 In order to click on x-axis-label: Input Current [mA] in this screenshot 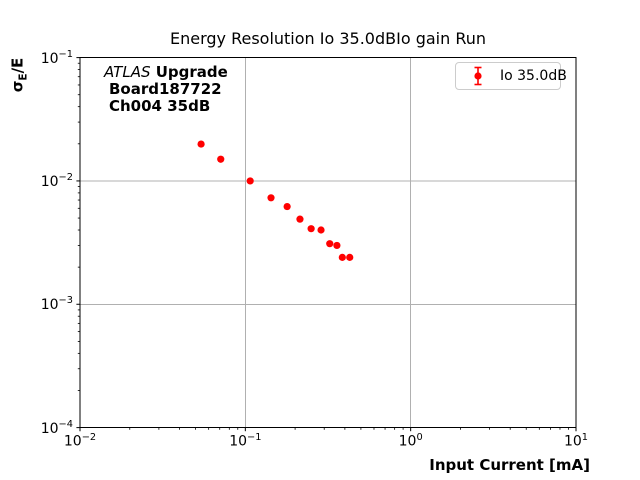, I will do `click(509, 465)`.